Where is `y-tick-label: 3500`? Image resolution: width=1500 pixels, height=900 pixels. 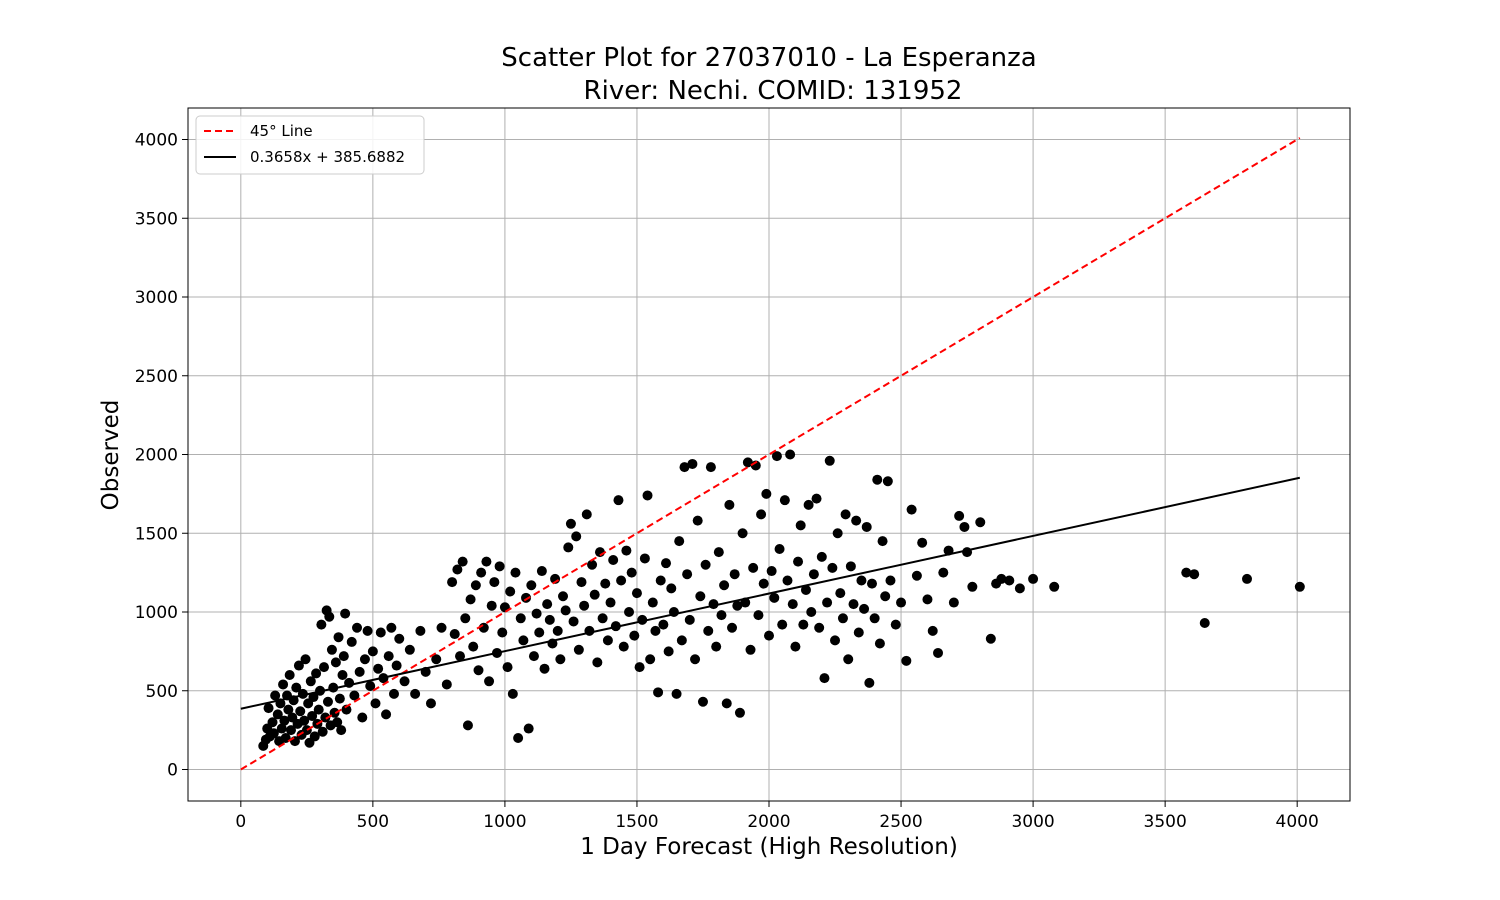 y-tick-label: 3500 is located at coordinates (156, 219).